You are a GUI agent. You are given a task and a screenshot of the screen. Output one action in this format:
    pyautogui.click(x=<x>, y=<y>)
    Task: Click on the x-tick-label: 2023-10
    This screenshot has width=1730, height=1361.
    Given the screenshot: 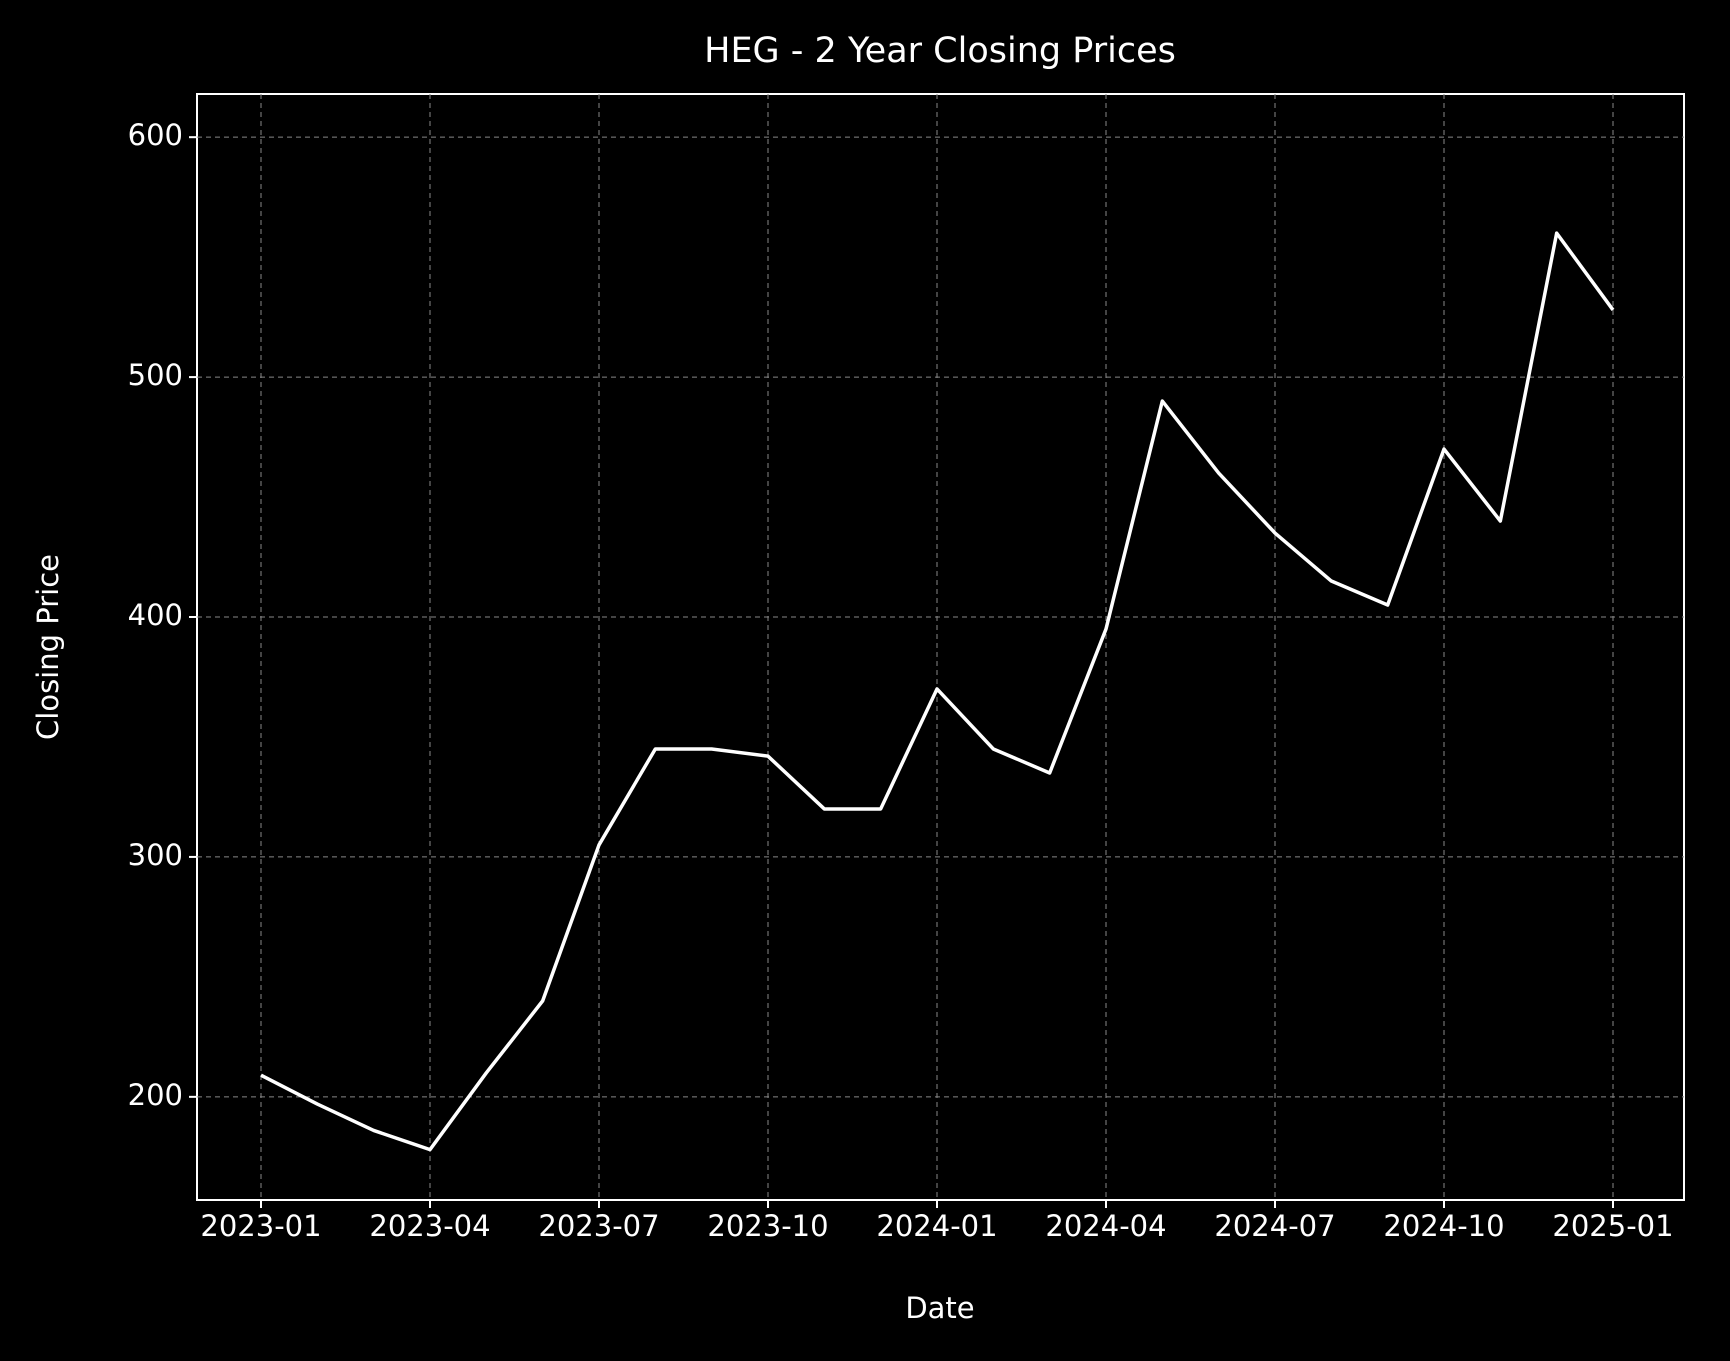 What is the action you would take?
    pyautogui.click(x=767, y=1226)
    